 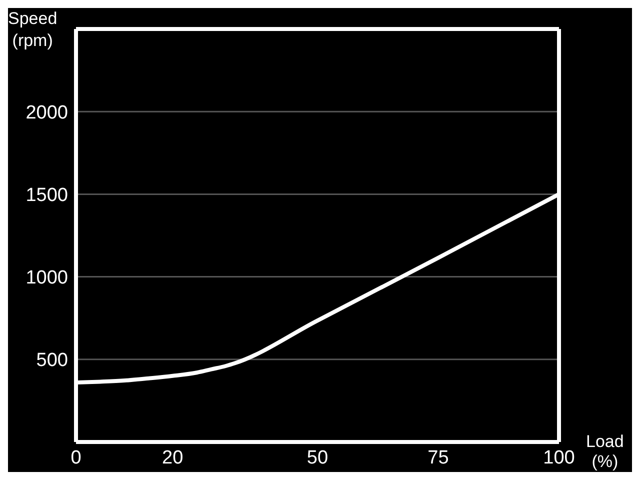 I want to click on y-tick-label: 500, so click(x=52, y=361).